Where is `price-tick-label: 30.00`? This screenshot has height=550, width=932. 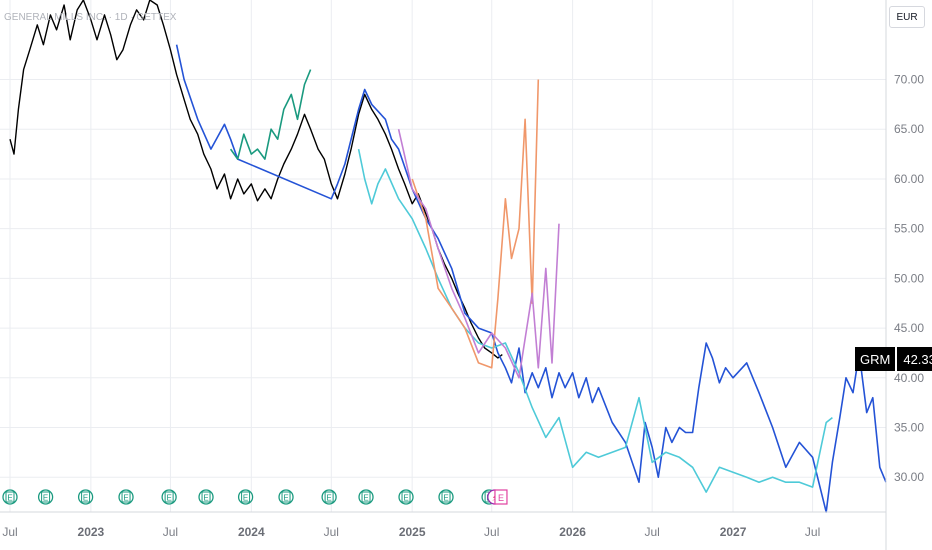
price-tick-label: 30.00 is located at coordinates (909, 477).